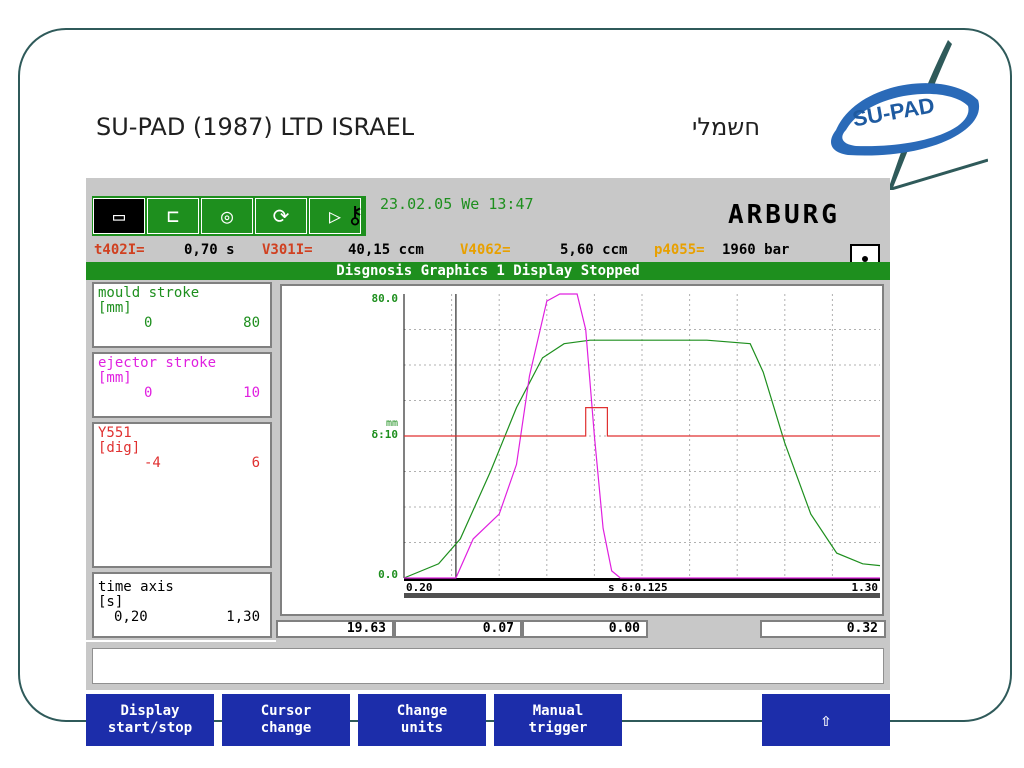 The image size is (1024, 768). What do you see at coordinates (422, 728) in the screenshot?
I see `softkey-label: units` at bounding box center [422, 728].